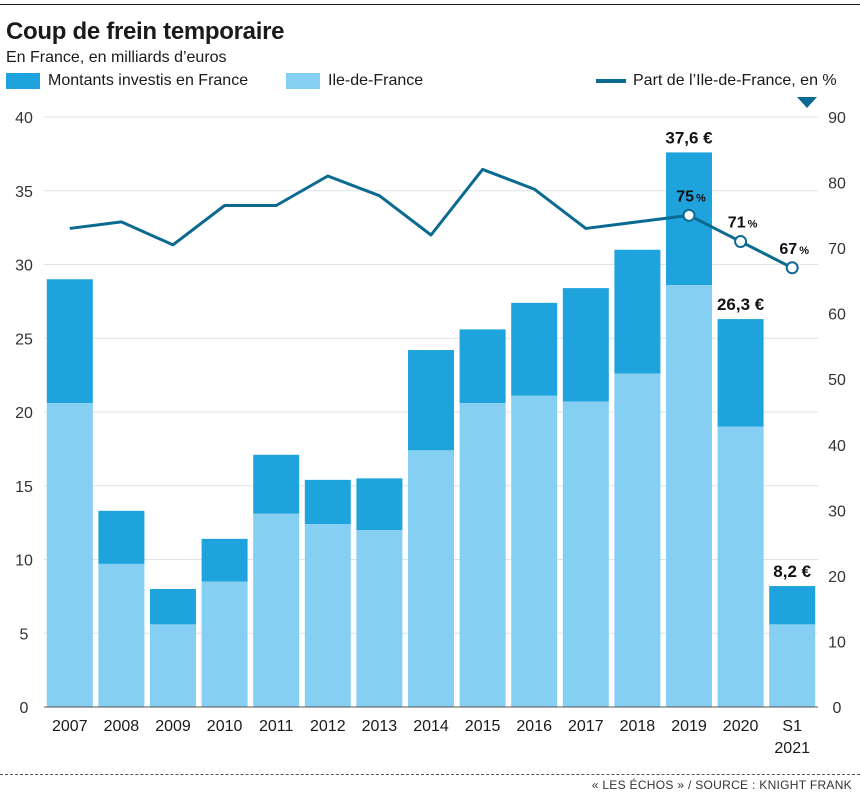 The height and width of the screenshot is (794, 860). What do you see at coordinates (24, 708) in the screenshot?
I see `left-tick-label: 0` at bounding box center [24, 708].